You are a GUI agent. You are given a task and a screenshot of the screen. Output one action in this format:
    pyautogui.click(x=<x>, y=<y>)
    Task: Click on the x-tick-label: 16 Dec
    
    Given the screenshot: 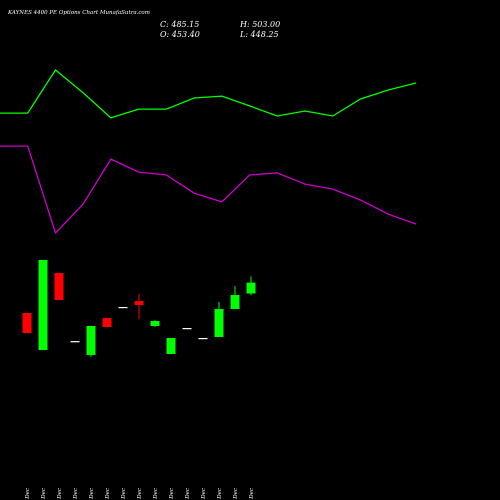 What is the action you would take?
    pyautogui.click(x=108, y=494)
    